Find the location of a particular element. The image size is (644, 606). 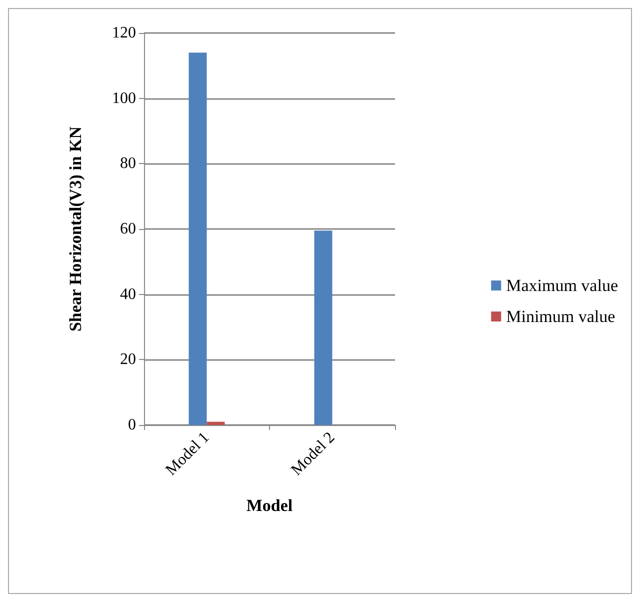

y-tick-label: 20 is located at coordinates (128, 359).